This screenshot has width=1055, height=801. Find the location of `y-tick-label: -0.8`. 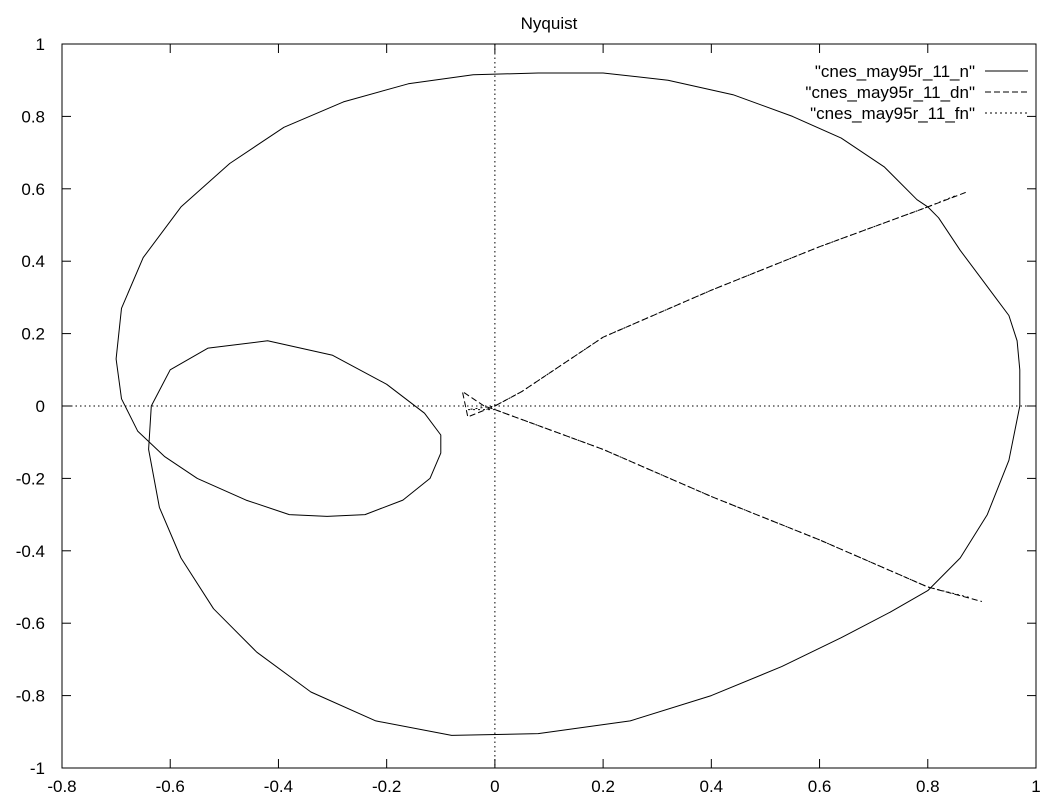

y-tick-label: -0.8 is located at coordinates (30, 696).